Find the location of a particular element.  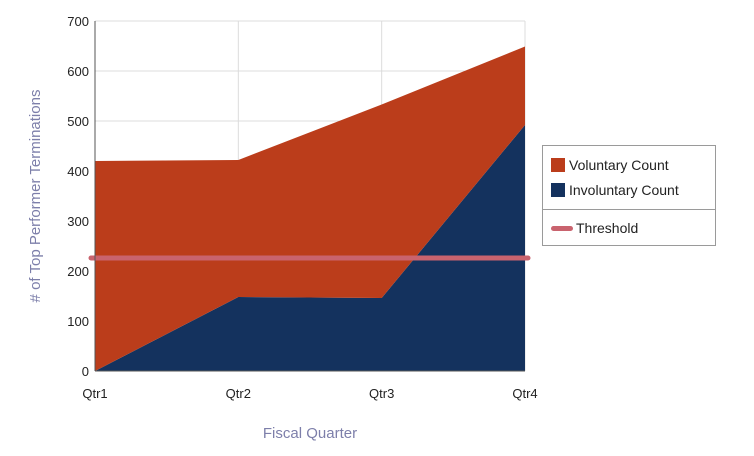

y-axis-title: # of Top Performer Terminations is located at coordinates (35, 196).